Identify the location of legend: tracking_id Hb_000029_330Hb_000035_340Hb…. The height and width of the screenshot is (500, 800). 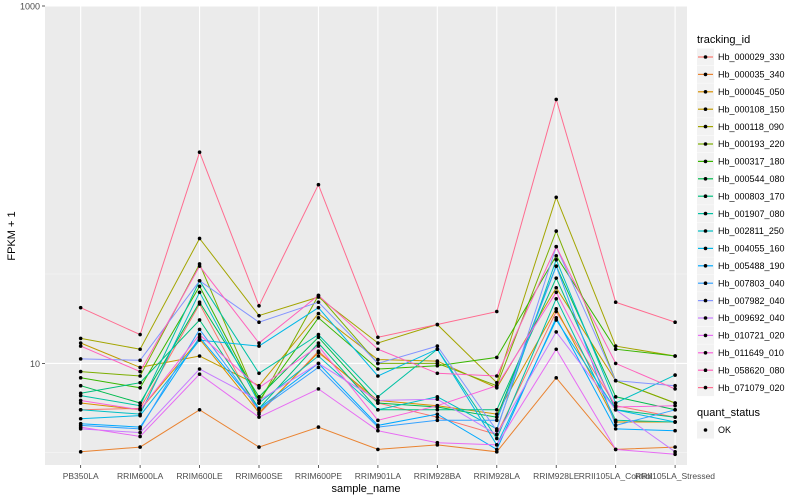
(741, 236).